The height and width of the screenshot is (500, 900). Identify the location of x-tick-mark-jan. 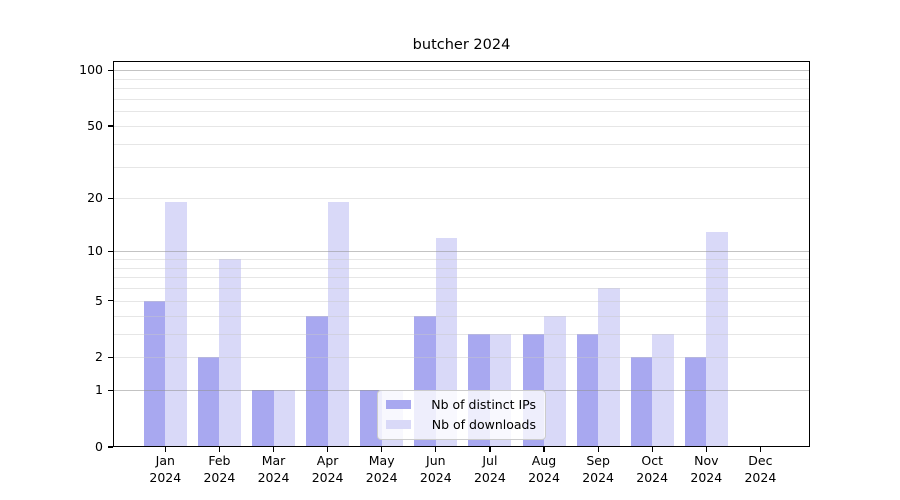
(165, 449).